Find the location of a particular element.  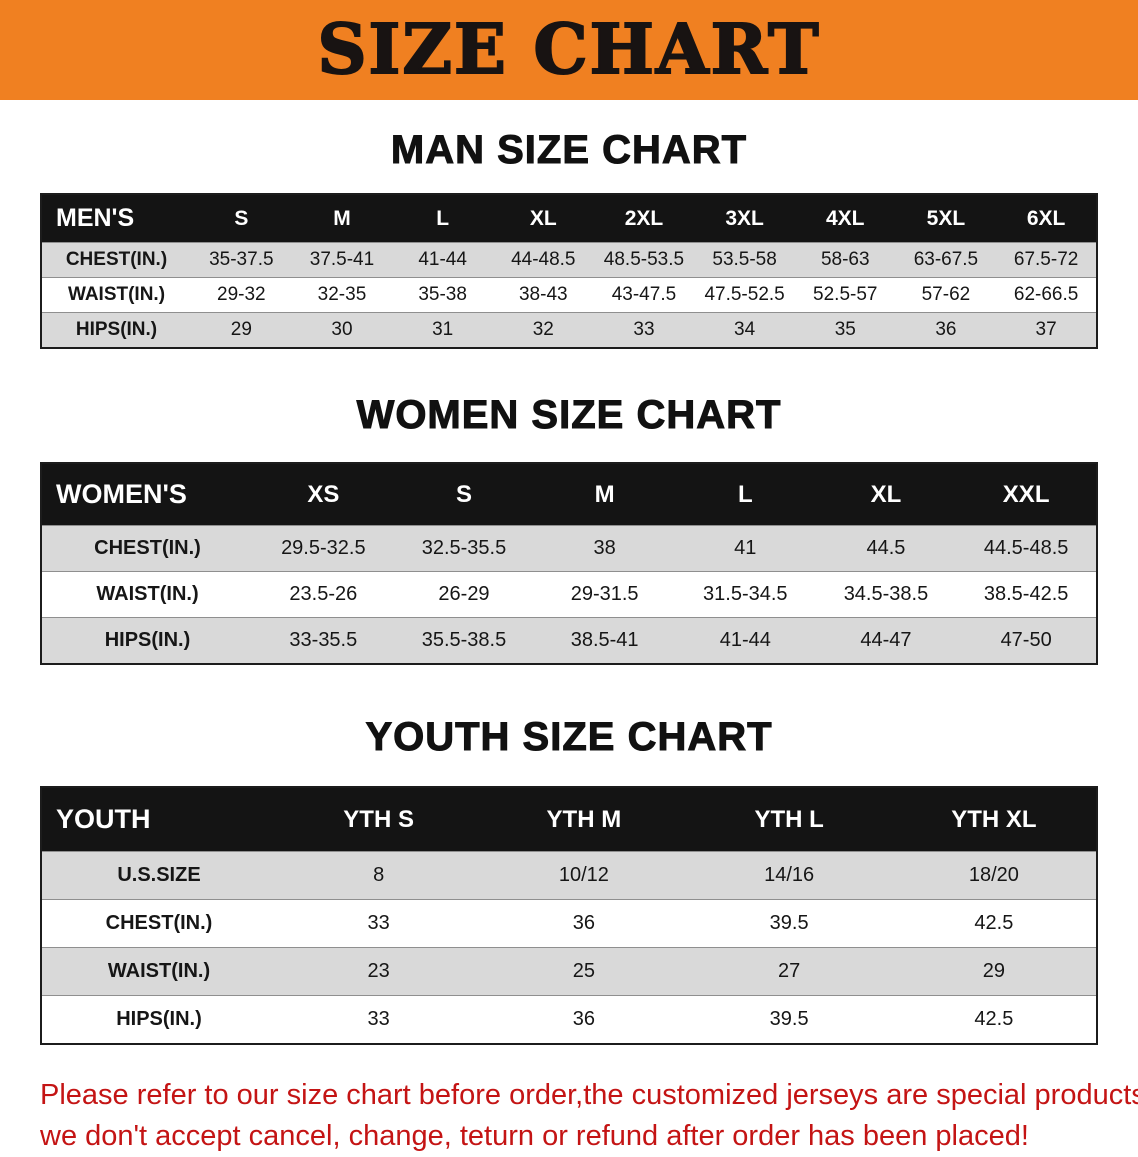

size-value: 23 is located at coordinates (379, 971).